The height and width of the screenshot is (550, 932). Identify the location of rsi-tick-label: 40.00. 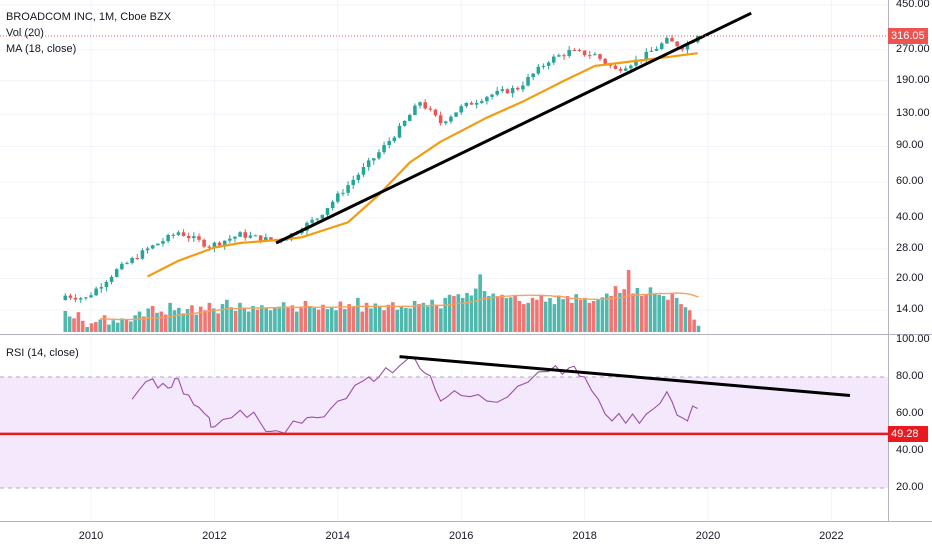
(910, 450).